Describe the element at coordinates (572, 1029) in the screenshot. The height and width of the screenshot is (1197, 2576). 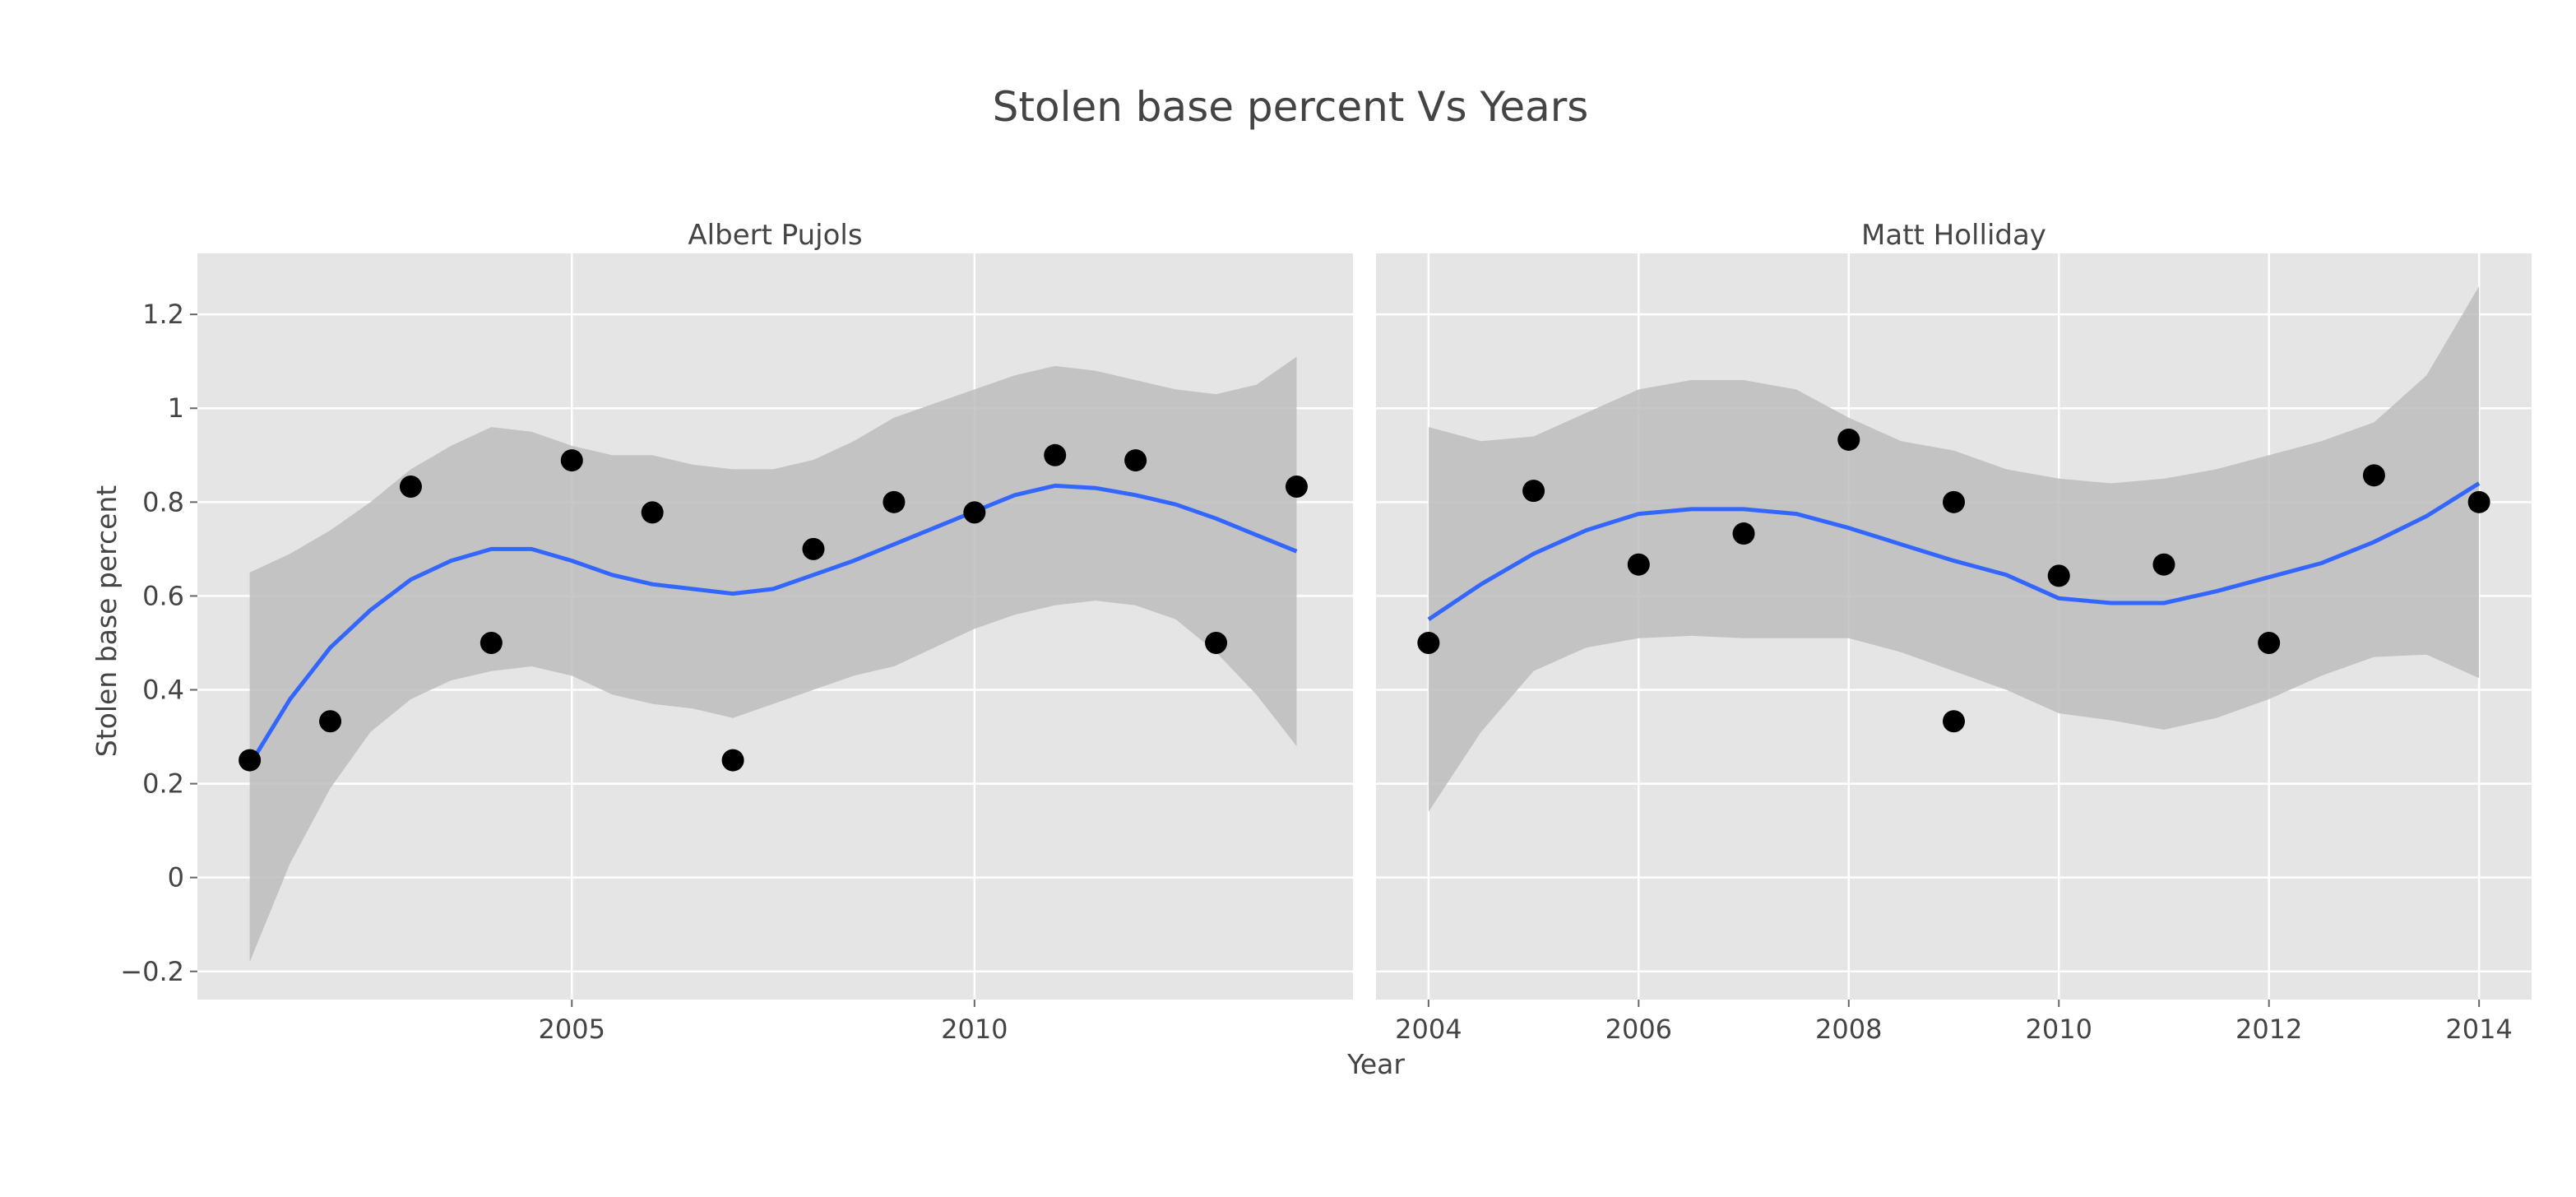
I see `x-tick-label: 2005` at that location.